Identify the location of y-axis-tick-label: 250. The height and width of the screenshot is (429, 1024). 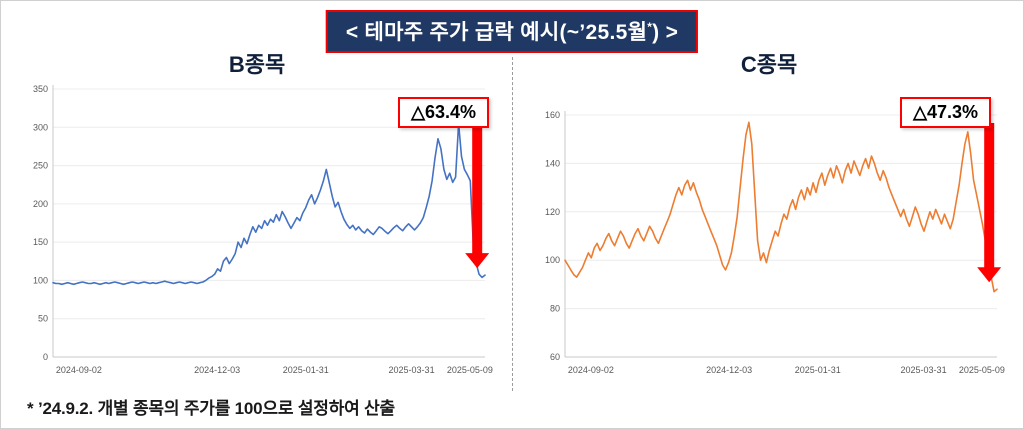
(40, 166).